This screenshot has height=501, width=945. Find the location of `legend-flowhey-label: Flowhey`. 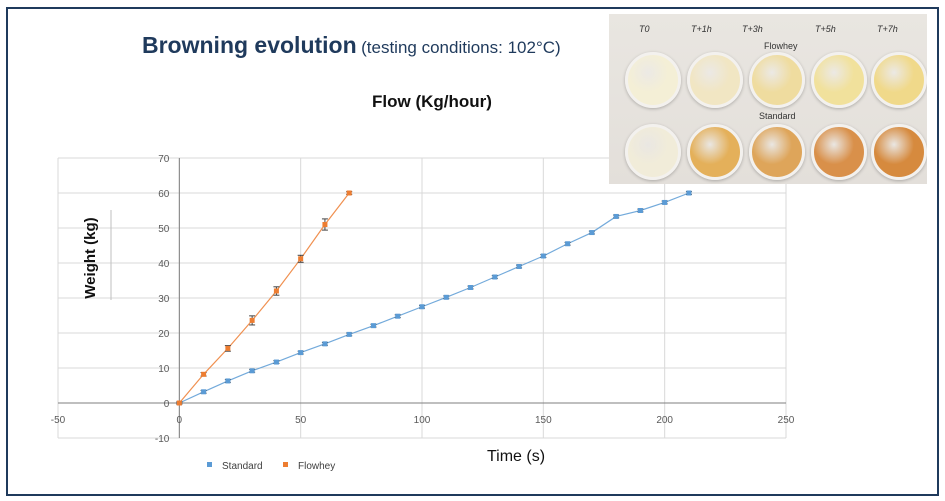

legend-flowhey-label: Flowhey is located at coordinates (316, 466).